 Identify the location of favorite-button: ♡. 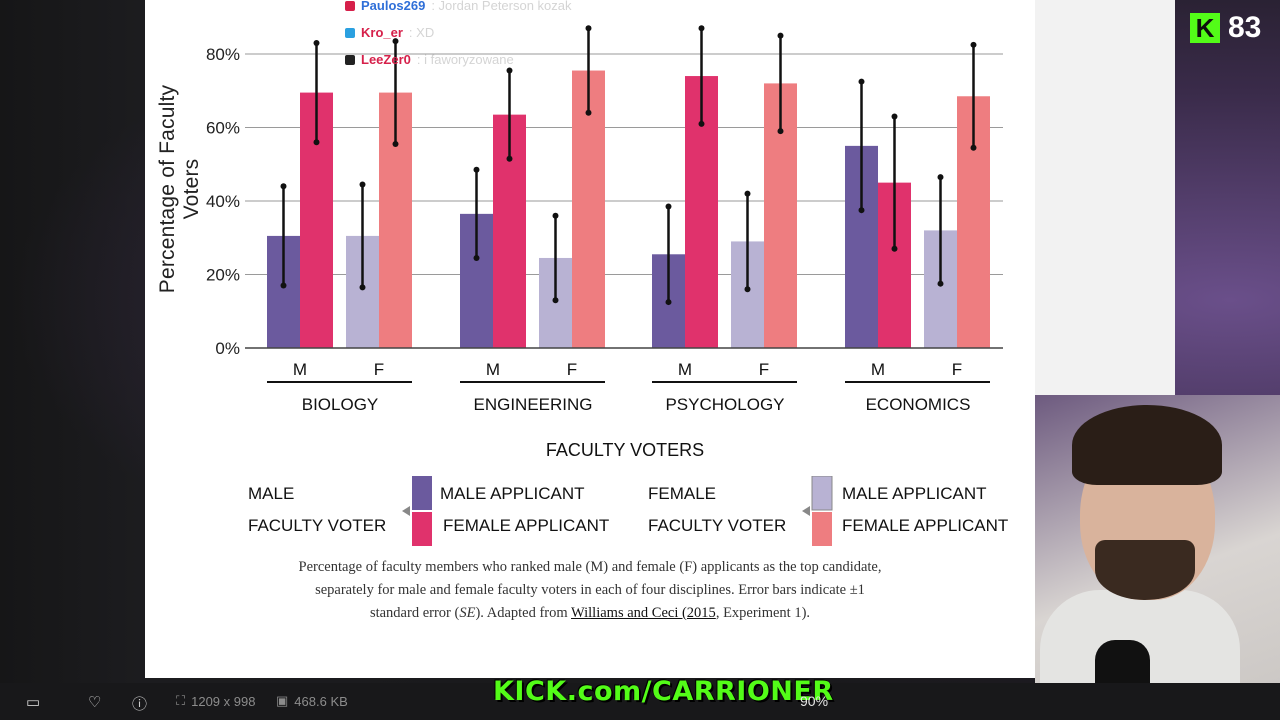
(94, 702).